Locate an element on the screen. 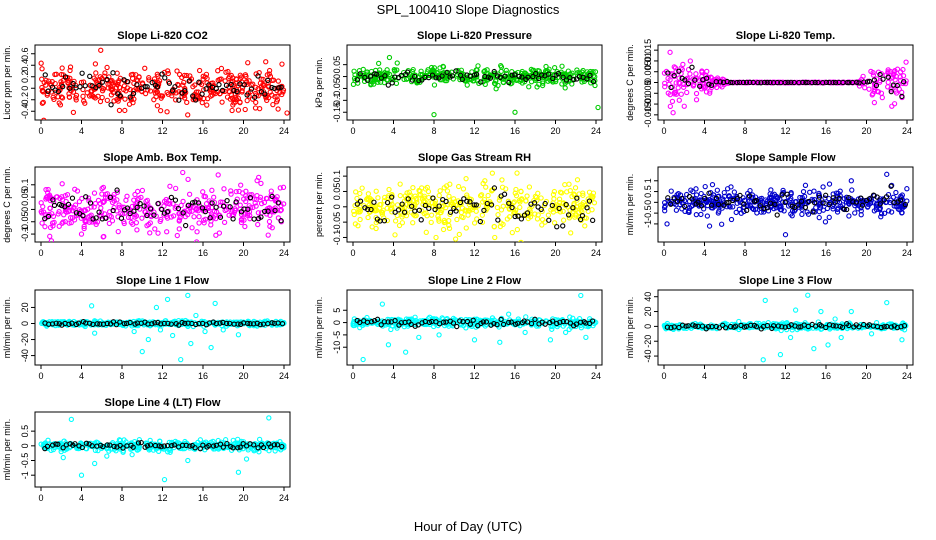  x-tick-label: 4 is located at coordinates (81, 131).